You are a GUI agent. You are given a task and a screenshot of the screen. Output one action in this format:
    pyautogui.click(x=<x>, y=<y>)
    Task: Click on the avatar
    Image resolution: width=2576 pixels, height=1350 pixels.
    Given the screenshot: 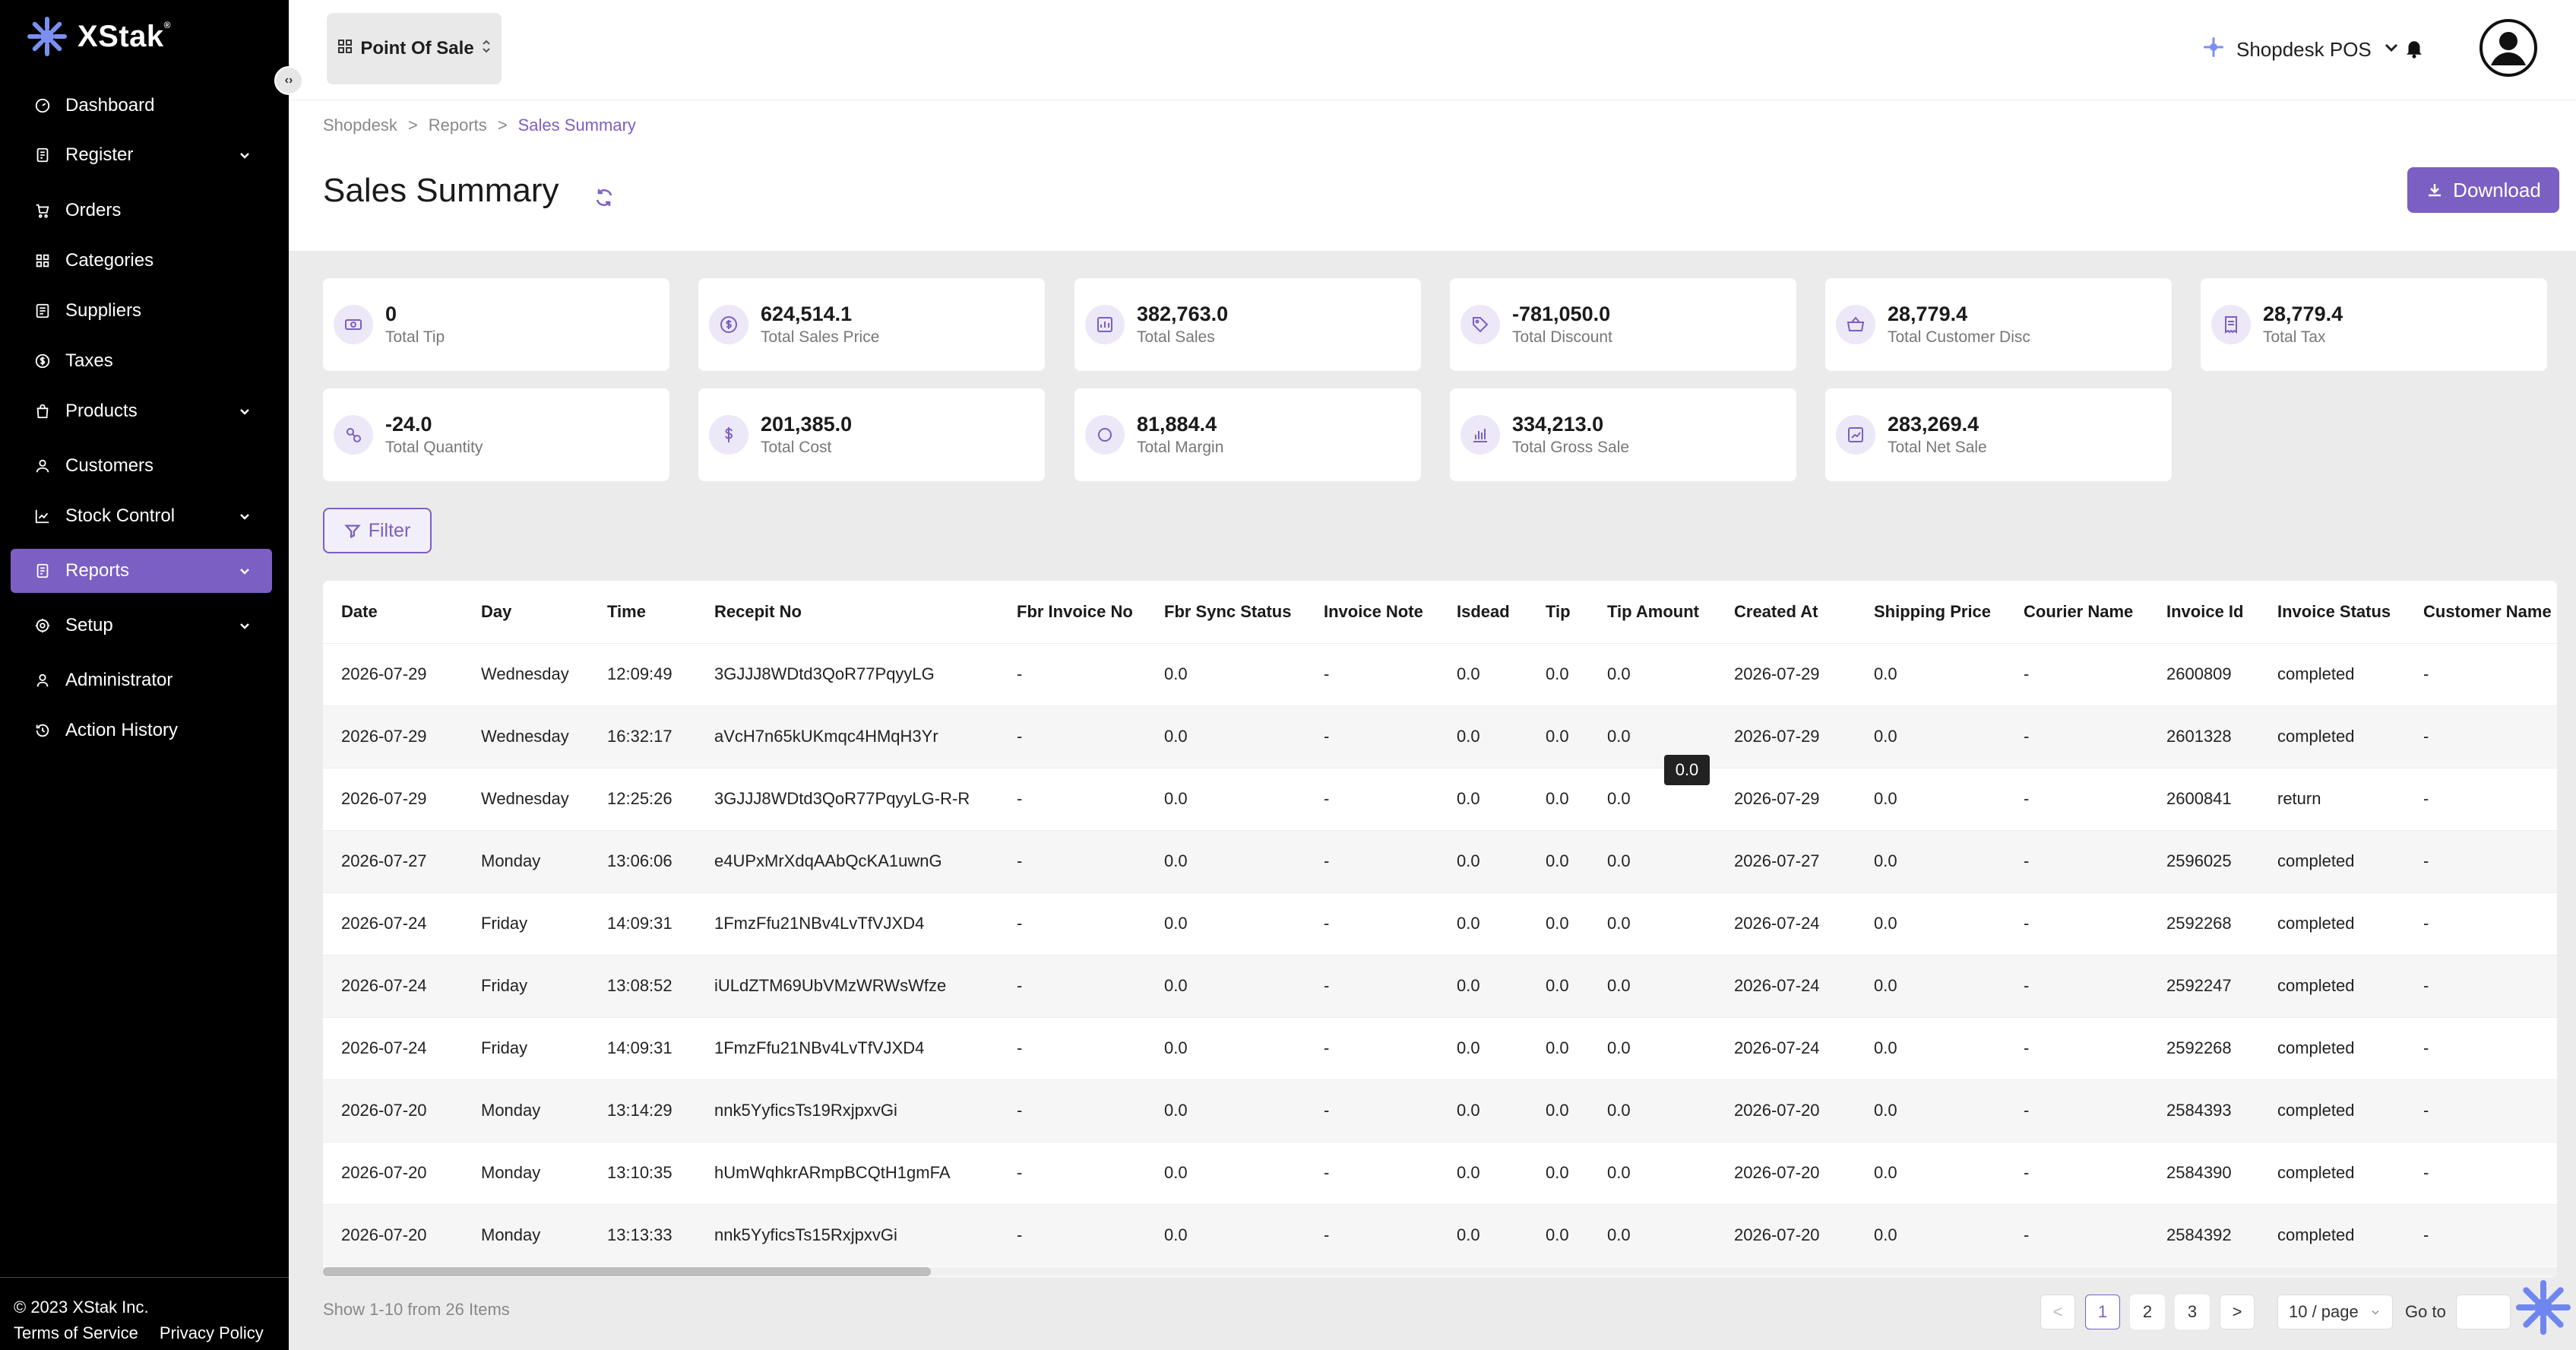 What is the action you would take?
    pyautogui.click(x=2508, y=48)
    